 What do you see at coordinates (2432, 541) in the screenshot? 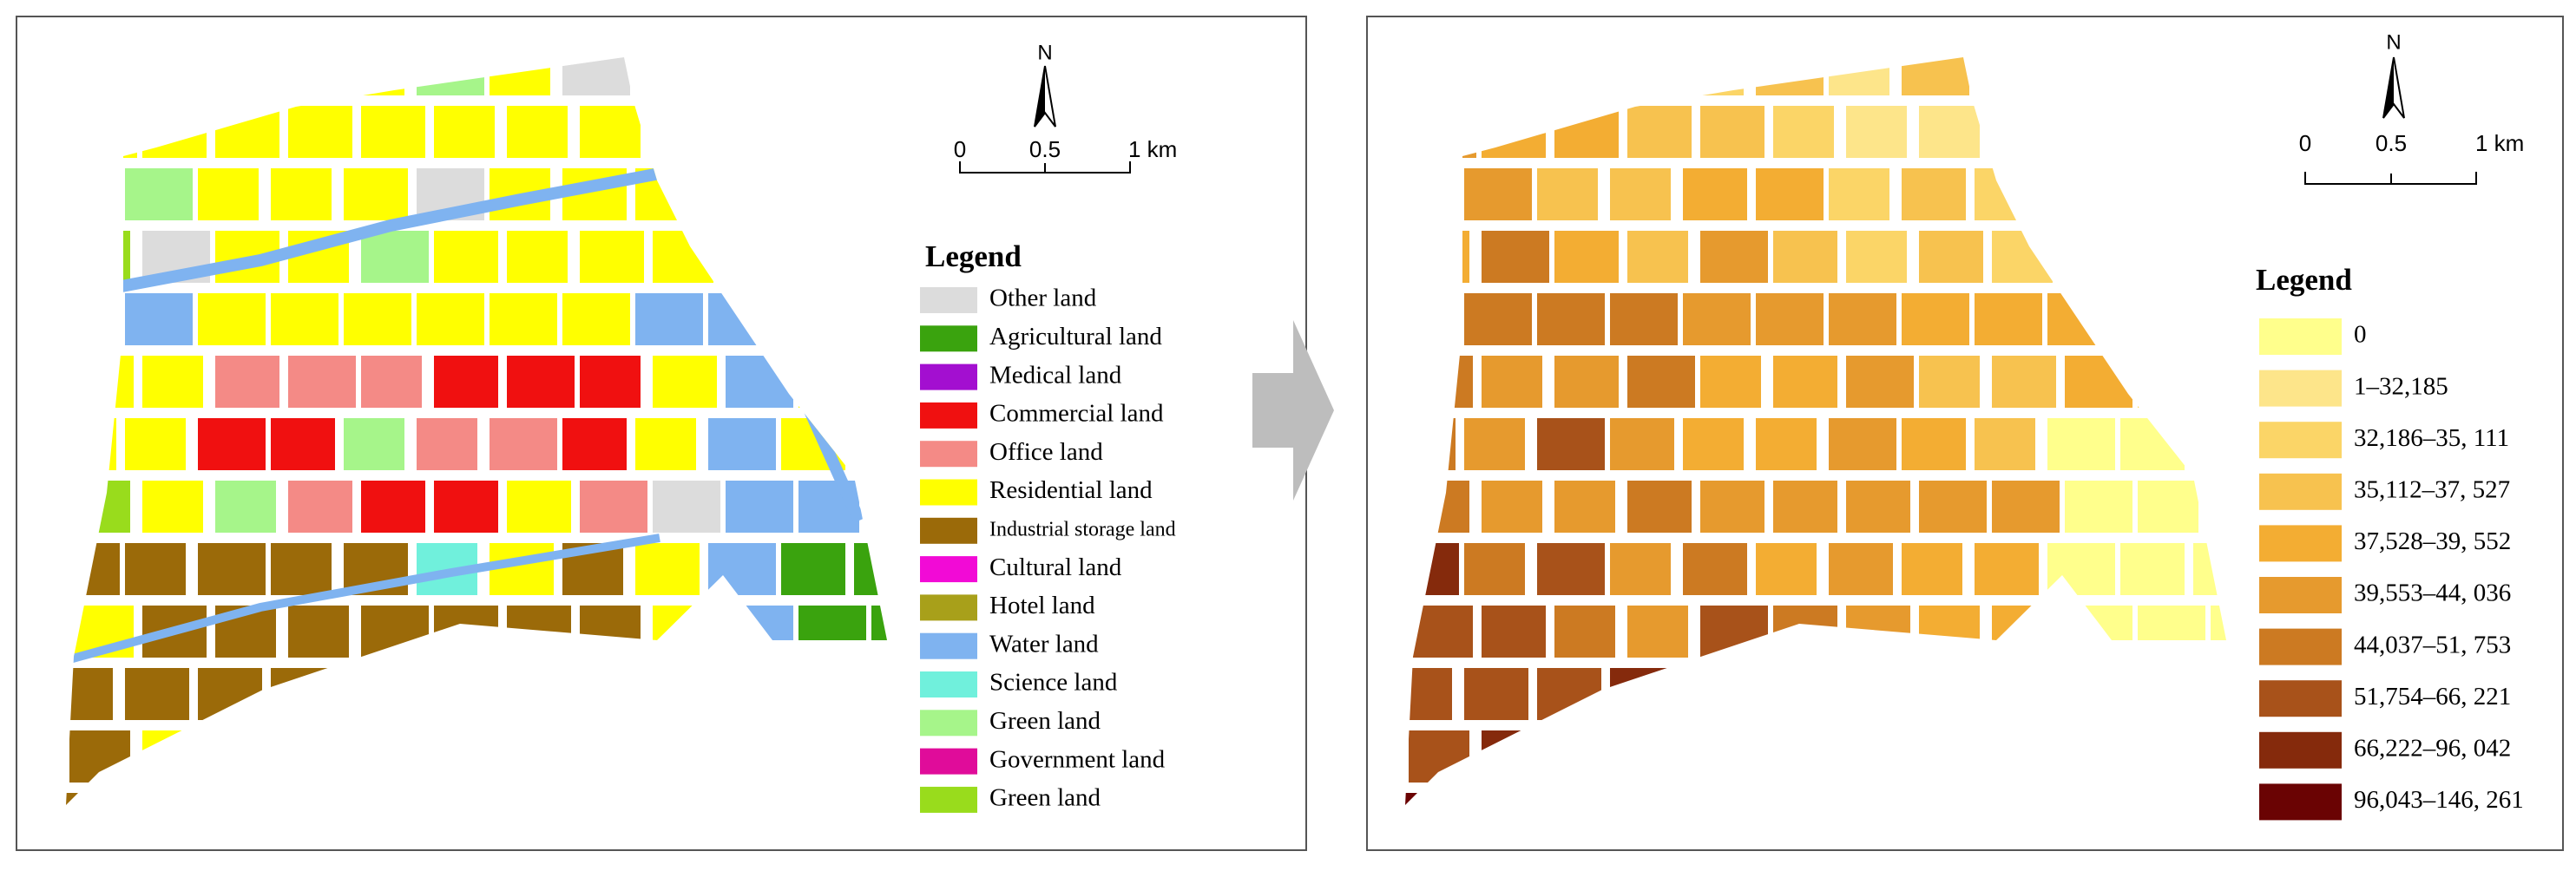
I see `legend-label: 37,528–39, 552` at bounding box center [2432, 541].